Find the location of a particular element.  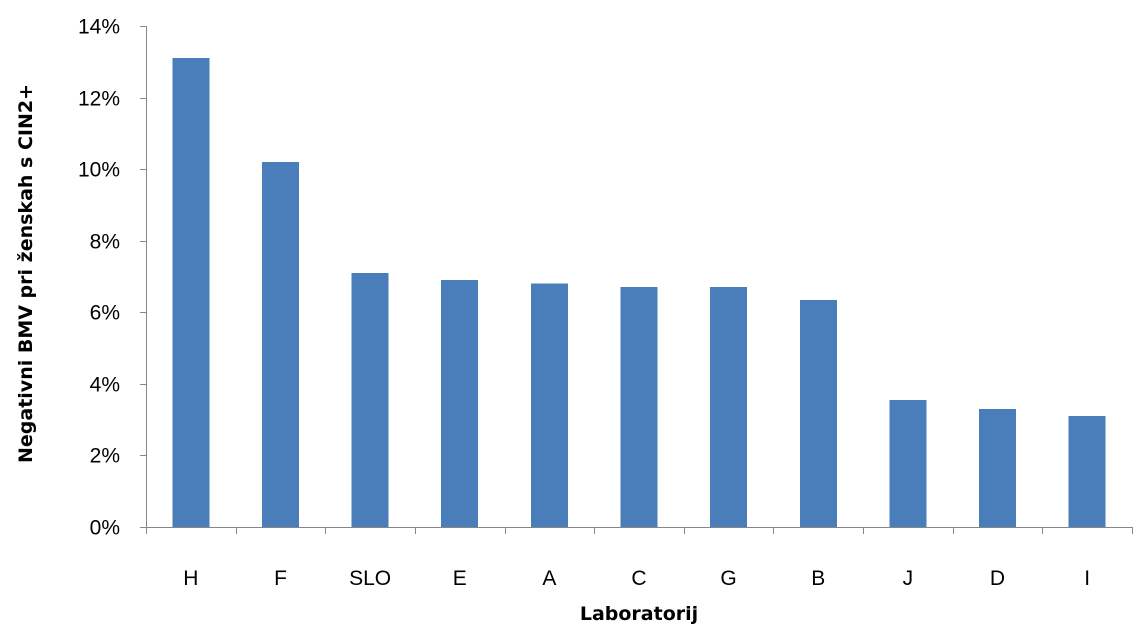

bar-c is located at coordinates (639, 407).